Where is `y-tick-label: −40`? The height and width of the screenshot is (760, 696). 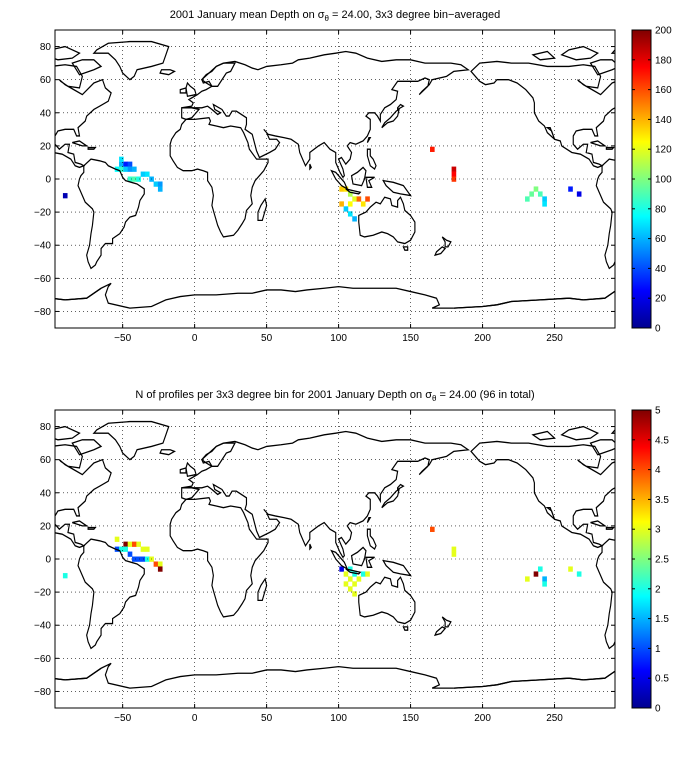
y-tick-label: −40 is located at coordinates (42, 246).